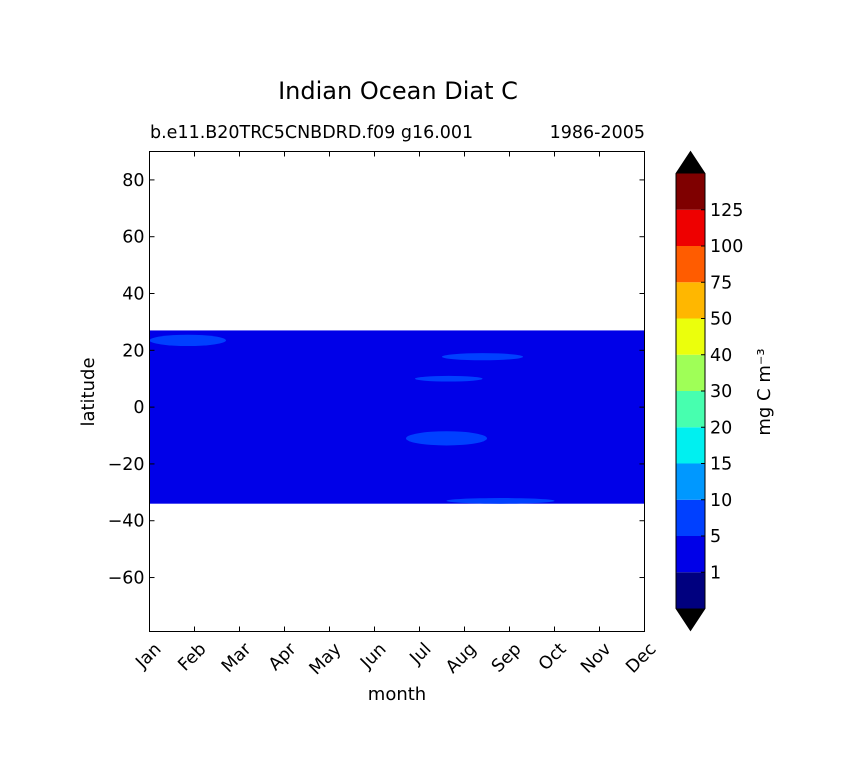 The width and height of the screenshot is (857, 783). I want to click on y-tick-label: 60, so click(133, 238).